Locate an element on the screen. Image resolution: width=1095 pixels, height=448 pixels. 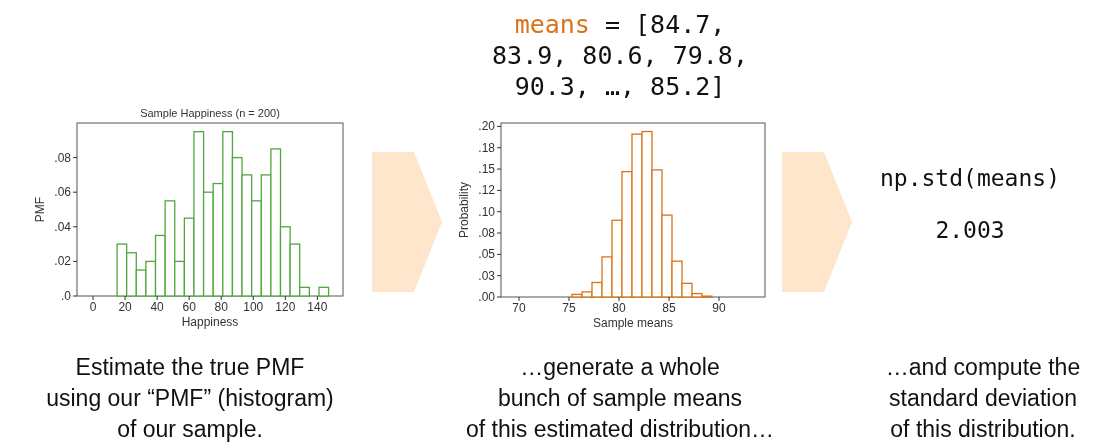
x-tick-label: 0 is located at coordinates (93, 307).